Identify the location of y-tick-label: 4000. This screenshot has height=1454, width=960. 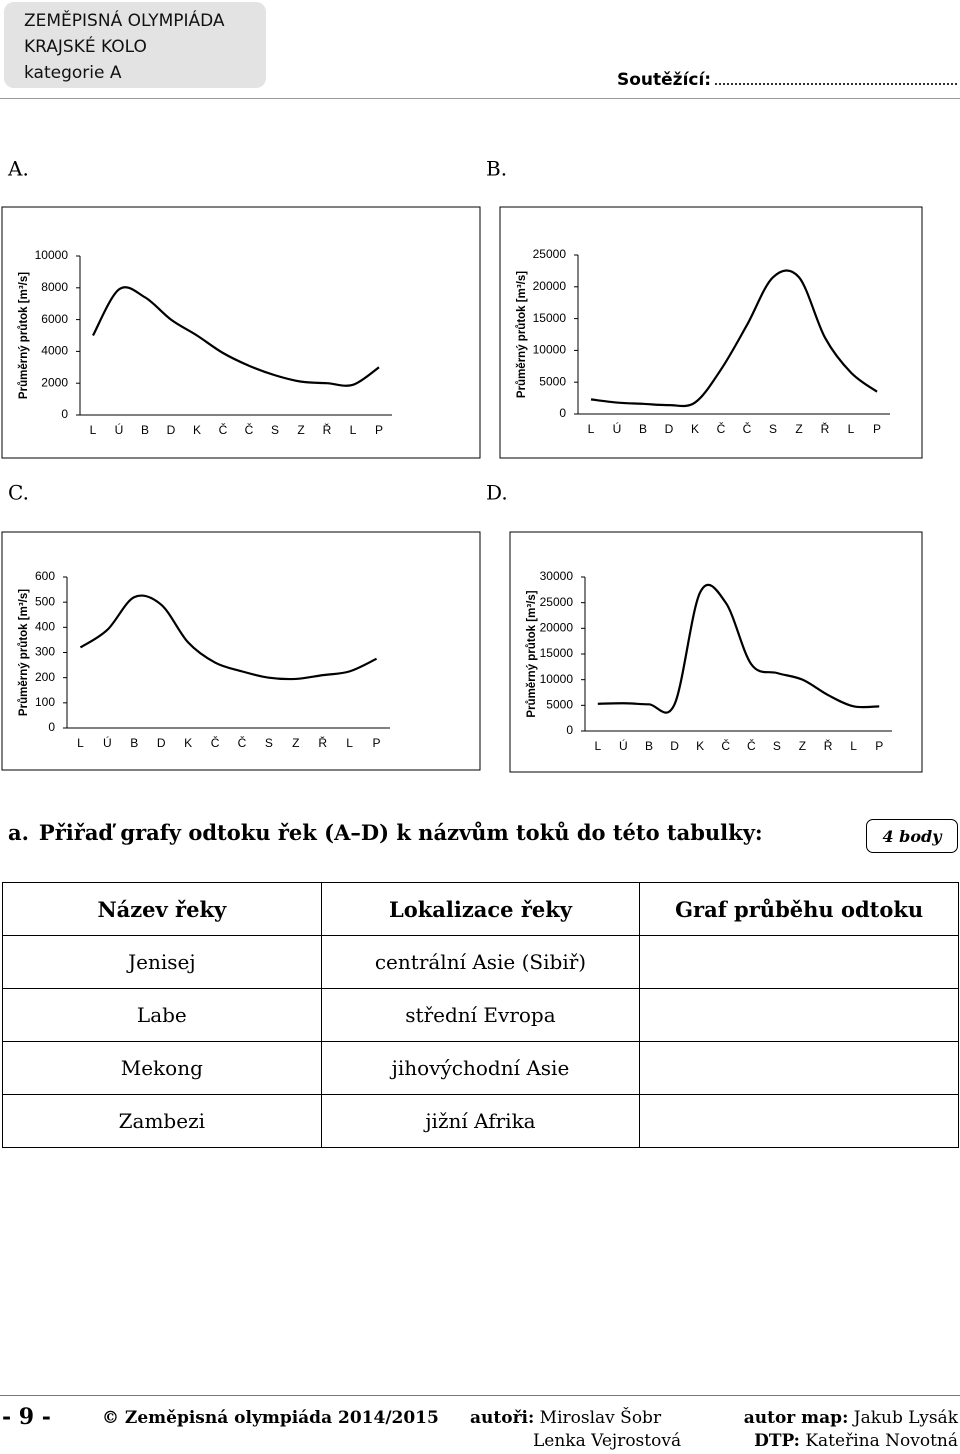
(54, 351).